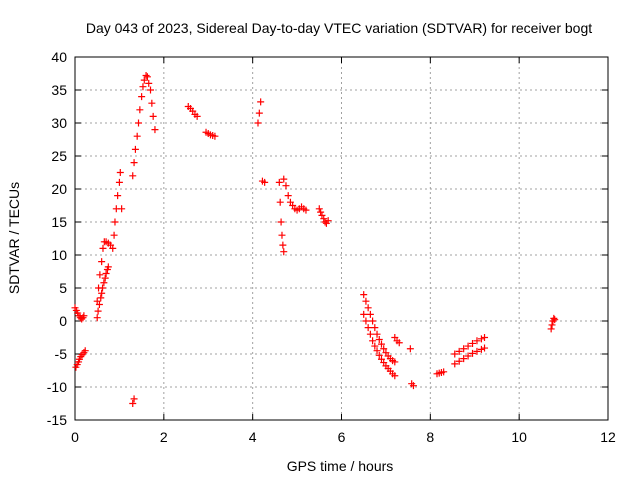 This screenshot has width=640, height=480. I want to click on x-tick-label: 8, so click(430, 437).